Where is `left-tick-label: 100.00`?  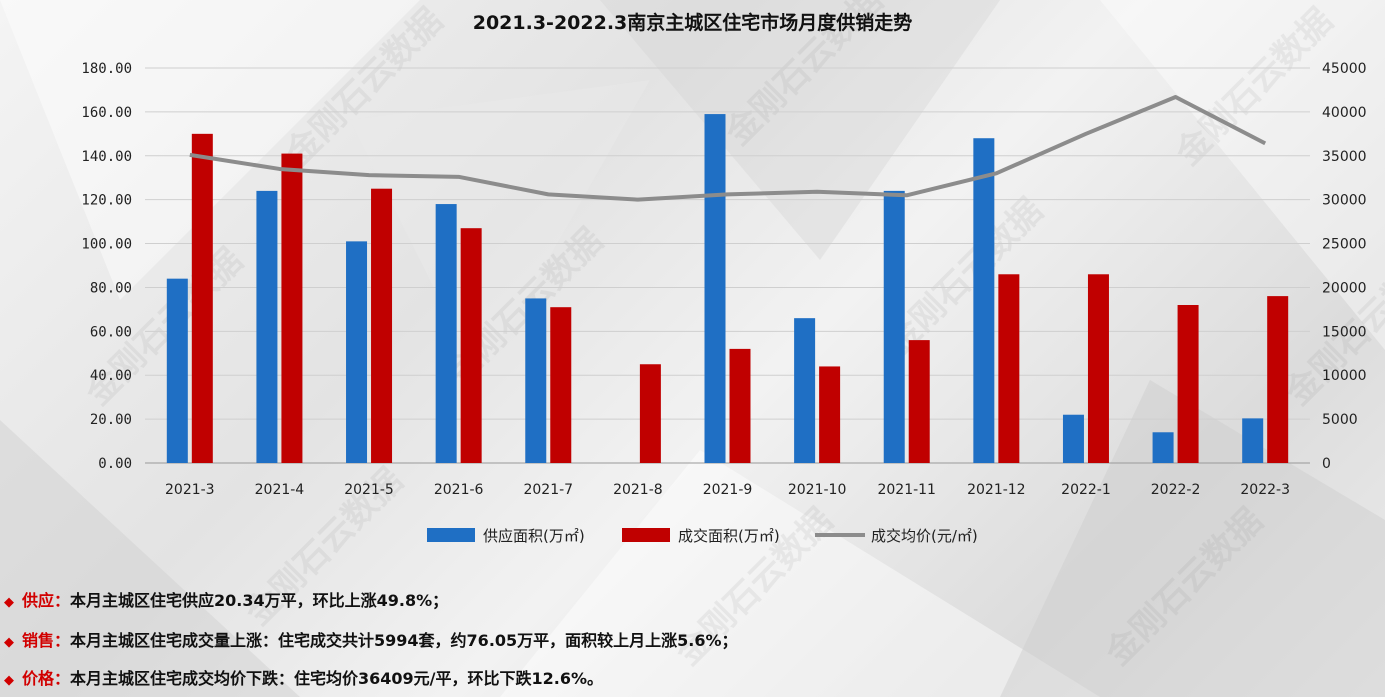 left-tick-label: 100.00 is located at coordinates (106, 245).